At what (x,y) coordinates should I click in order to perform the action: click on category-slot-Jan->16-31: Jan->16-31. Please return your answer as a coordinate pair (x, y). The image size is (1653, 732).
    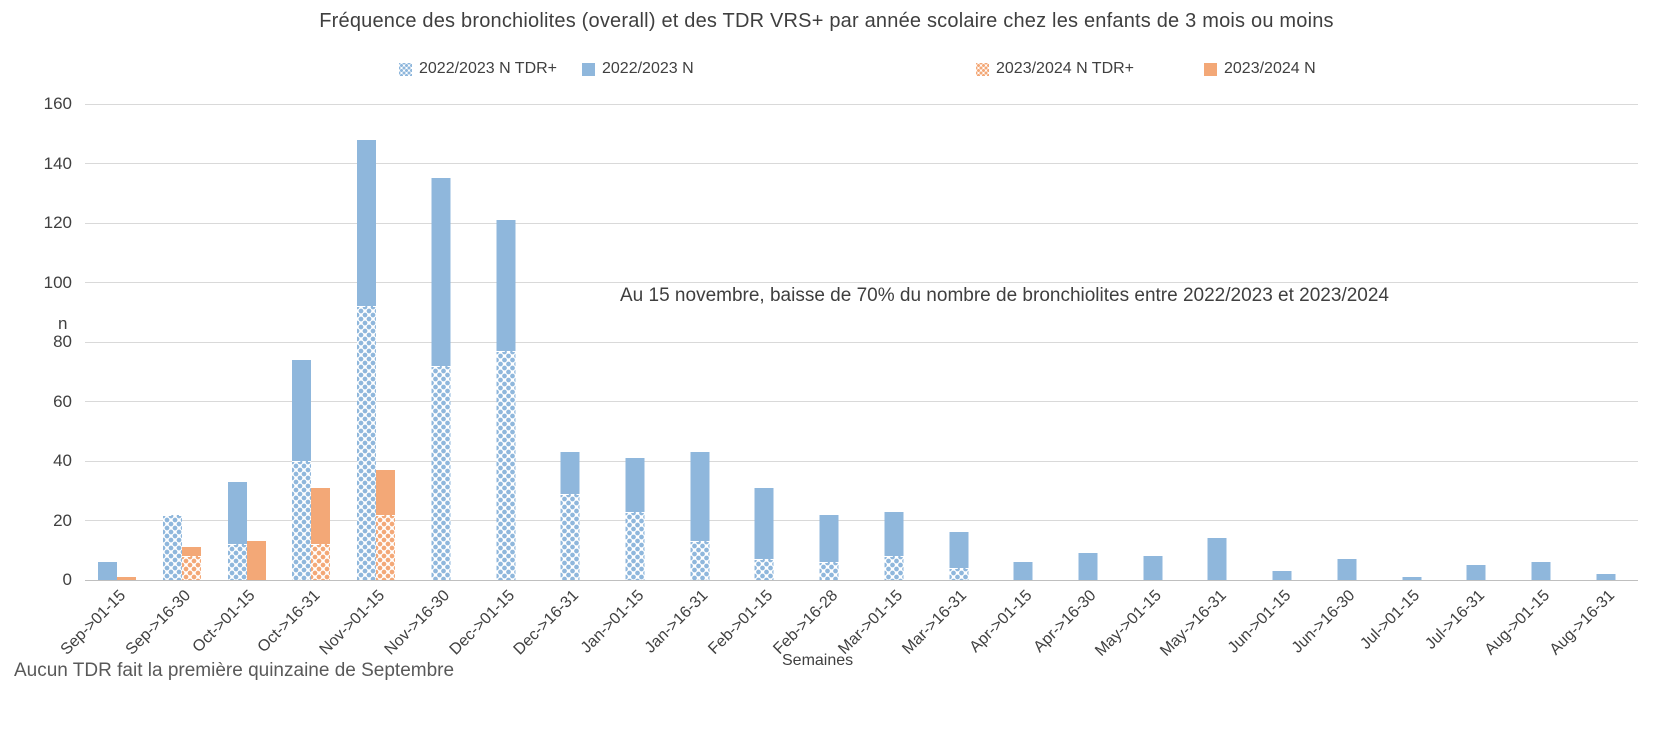
    Looking at the image, I should click on (687, 380).